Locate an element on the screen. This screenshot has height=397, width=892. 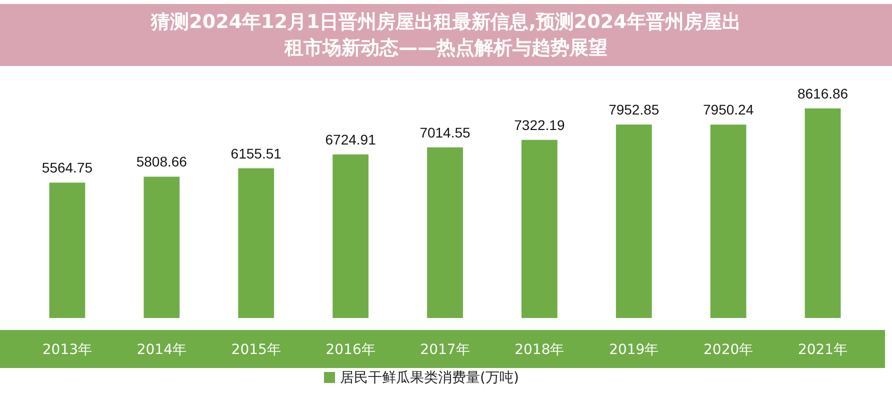
data-label: 6724.91 is located at coordinates (350, 139).